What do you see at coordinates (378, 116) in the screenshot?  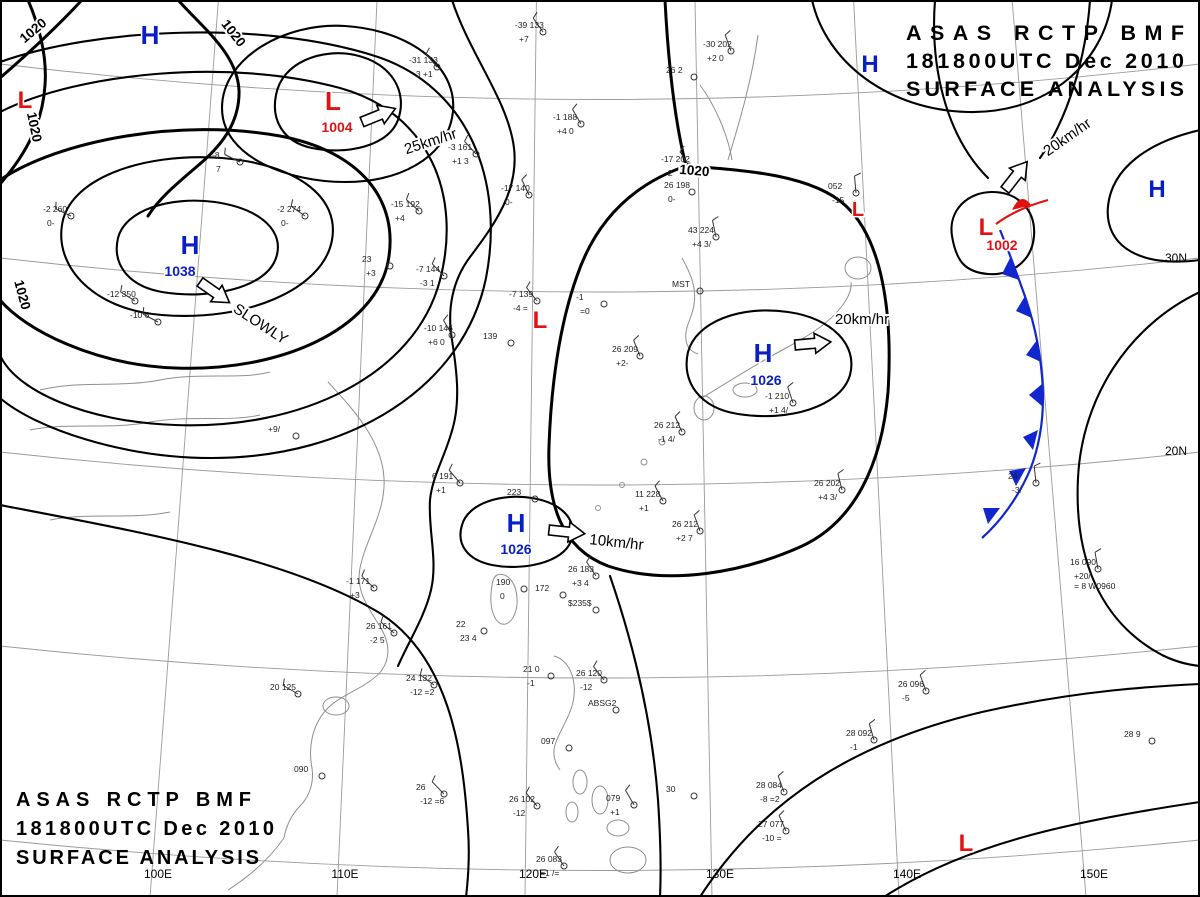 I see `arrow-icon` at bounding box center [378, 116].